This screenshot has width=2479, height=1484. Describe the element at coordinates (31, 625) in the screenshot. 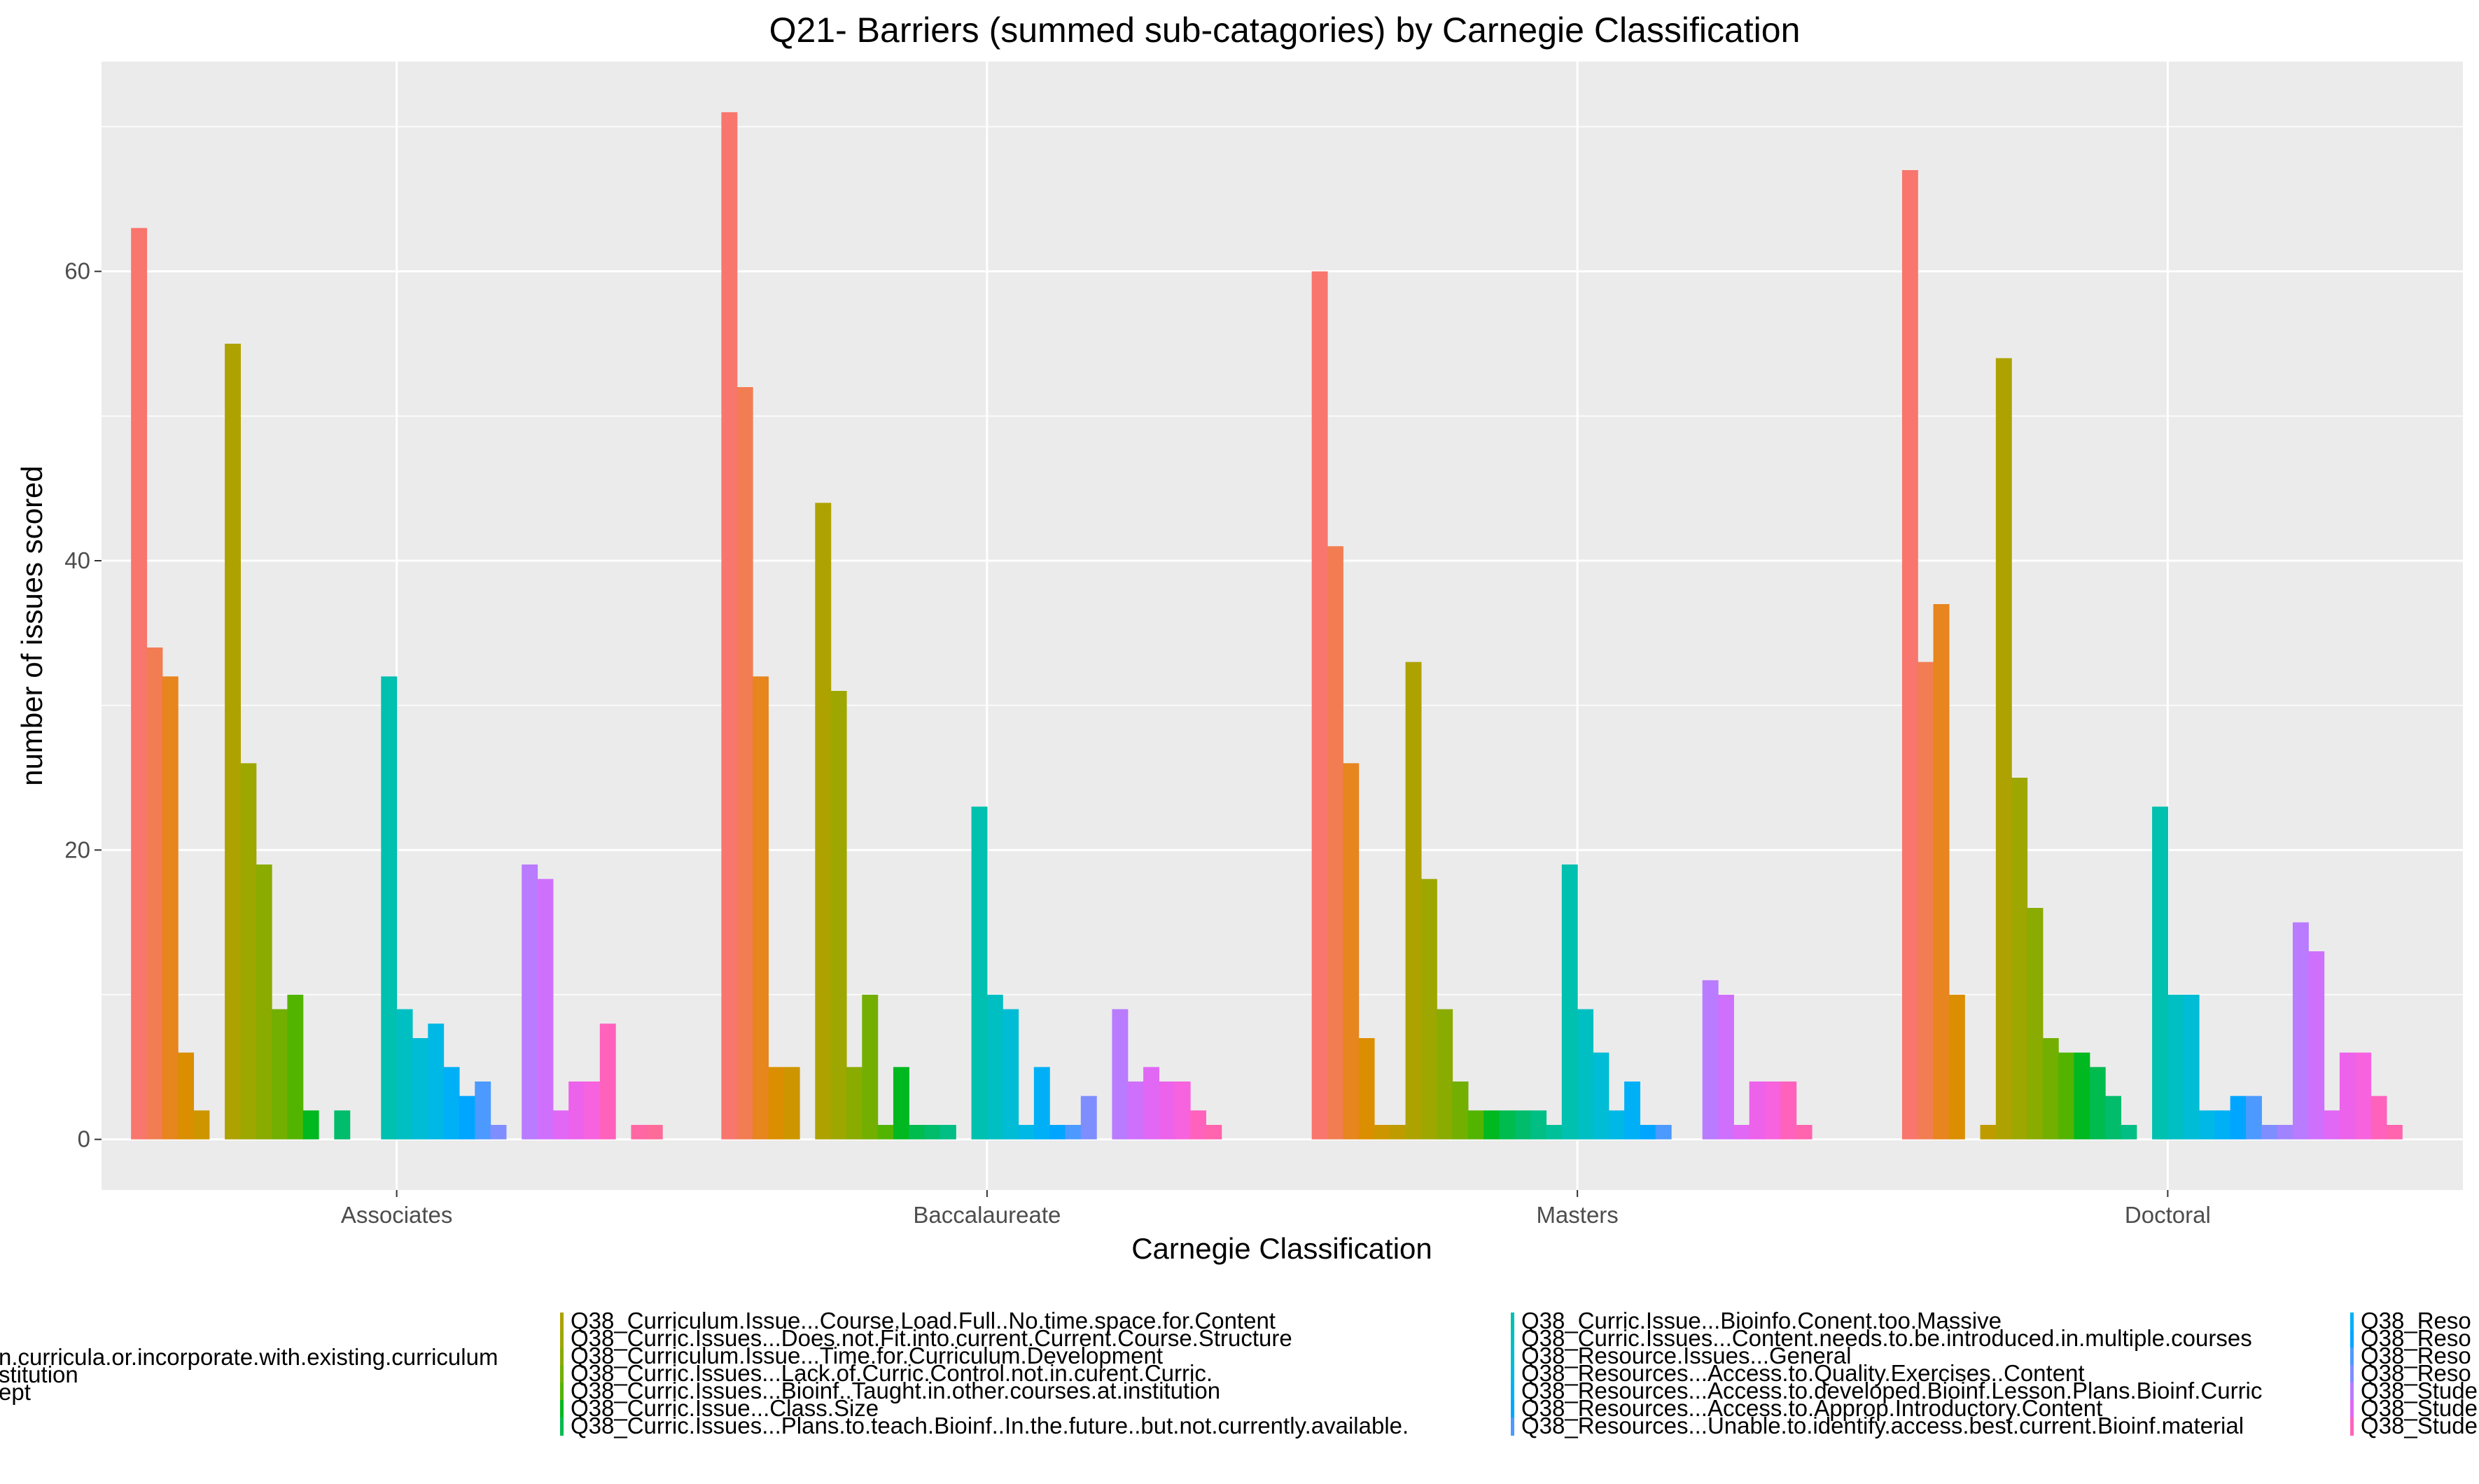

I see `y-axis-label: number of issues scored` at that location.